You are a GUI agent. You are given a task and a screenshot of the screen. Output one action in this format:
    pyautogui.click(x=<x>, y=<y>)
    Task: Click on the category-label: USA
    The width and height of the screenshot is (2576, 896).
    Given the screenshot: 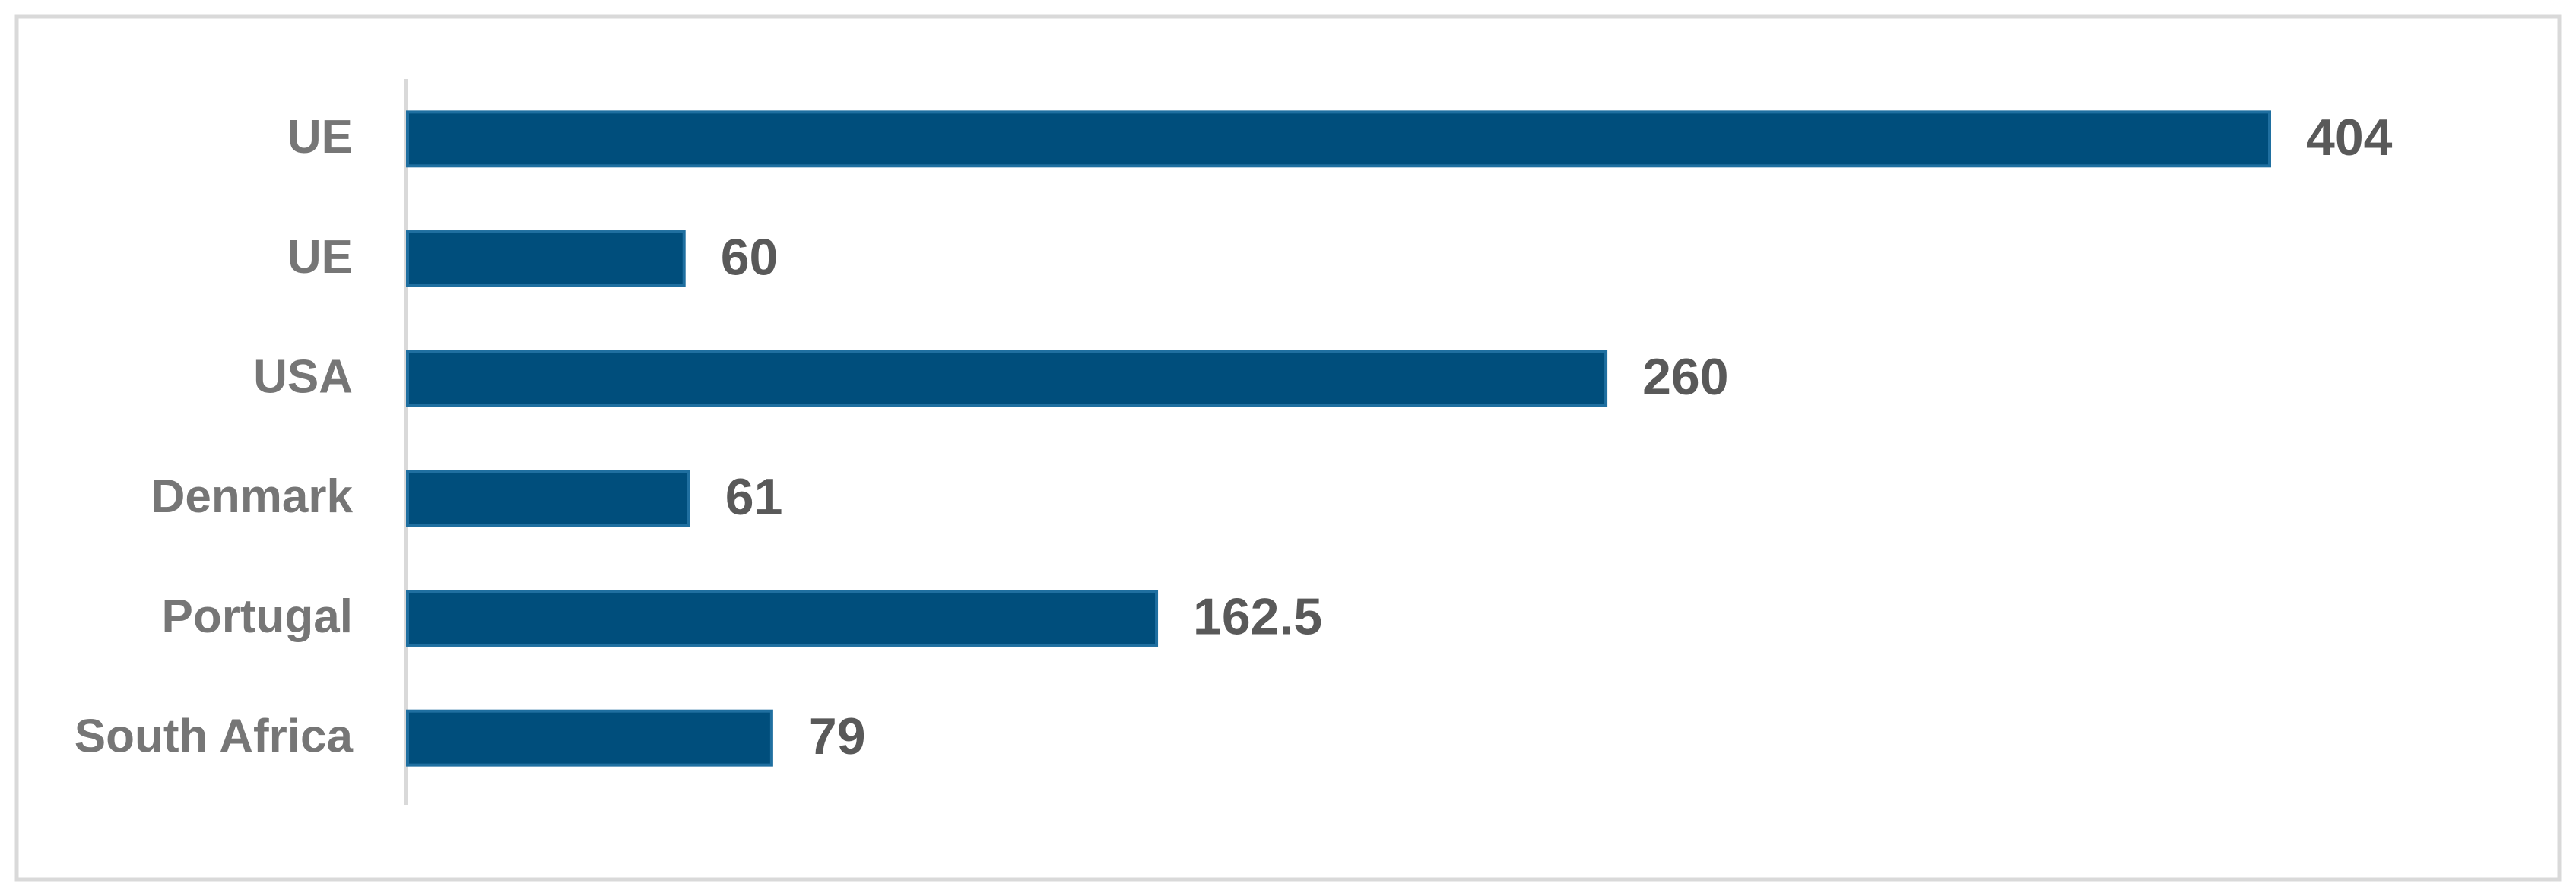 What is the action you would take?
    pyautogui.click(x=303, y=377)
    